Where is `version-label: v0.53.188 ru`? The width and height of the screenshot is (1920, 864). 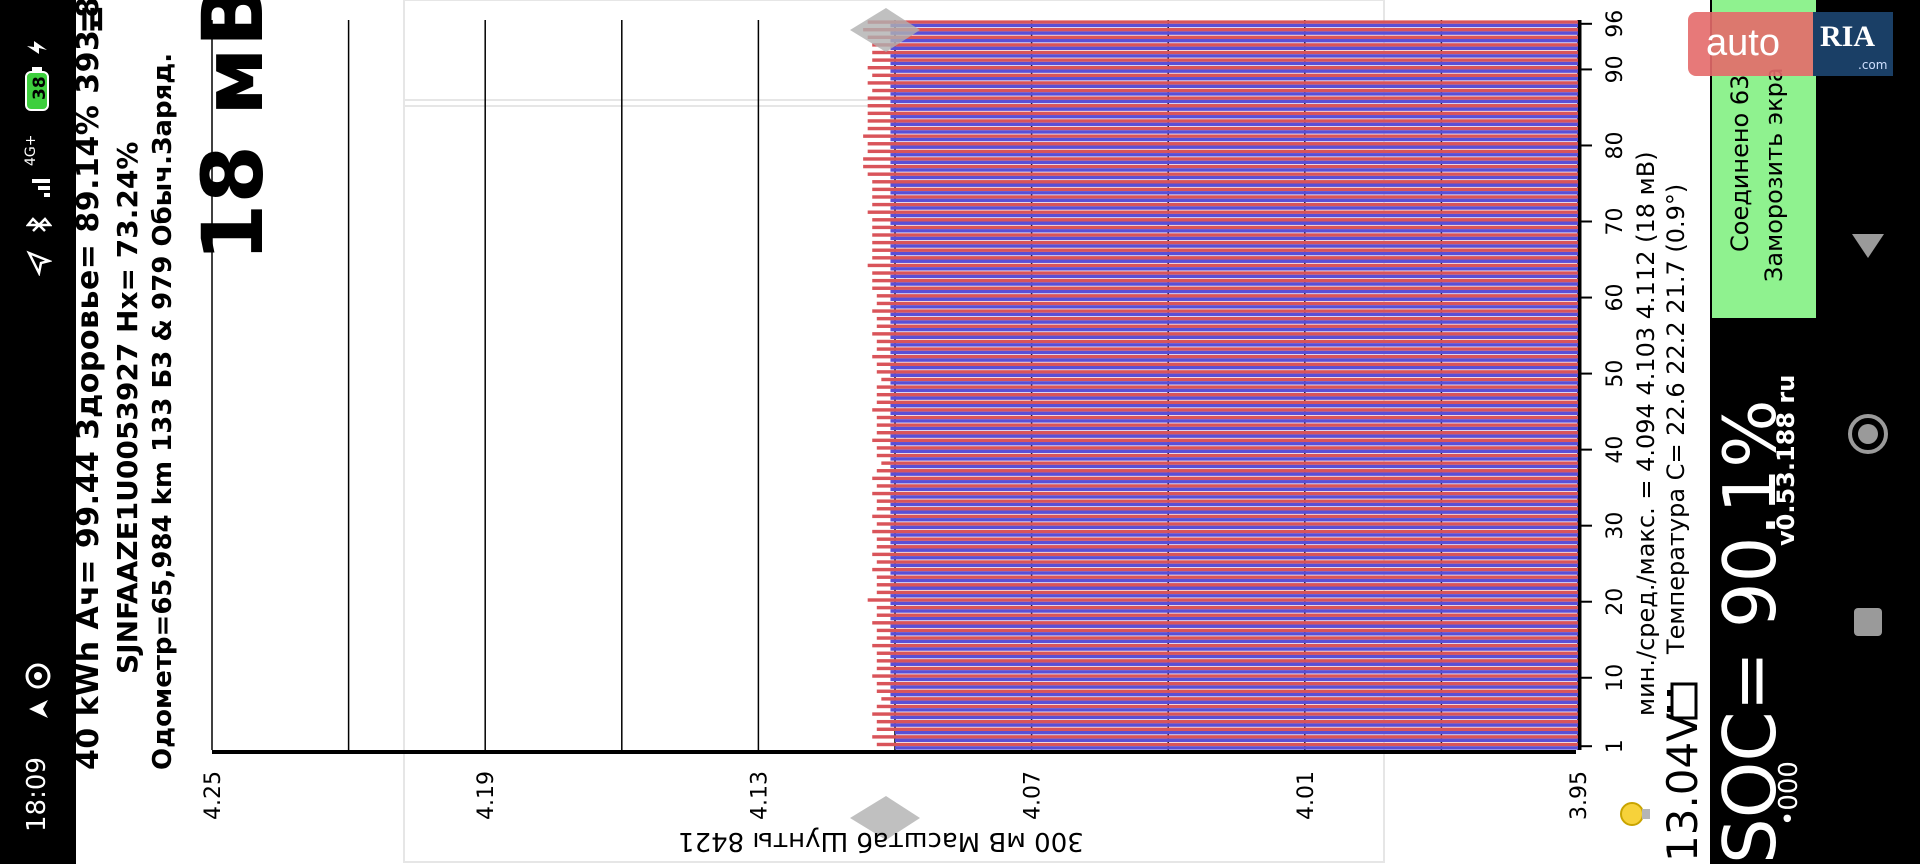 version-label: v0.53.188 ru is located at coordinates (1786, 460).